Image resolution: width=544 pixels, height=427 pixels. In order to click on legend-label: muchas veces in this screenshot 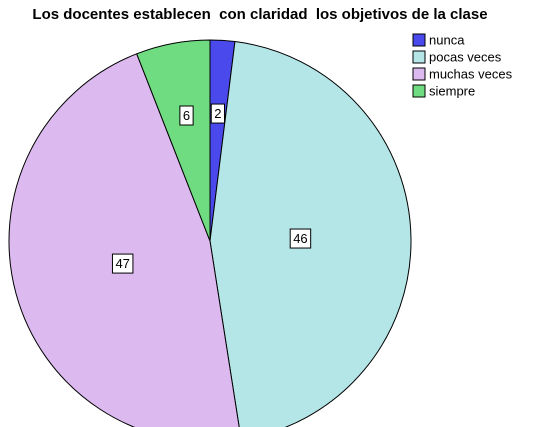, I will do `click(471, 73)`.